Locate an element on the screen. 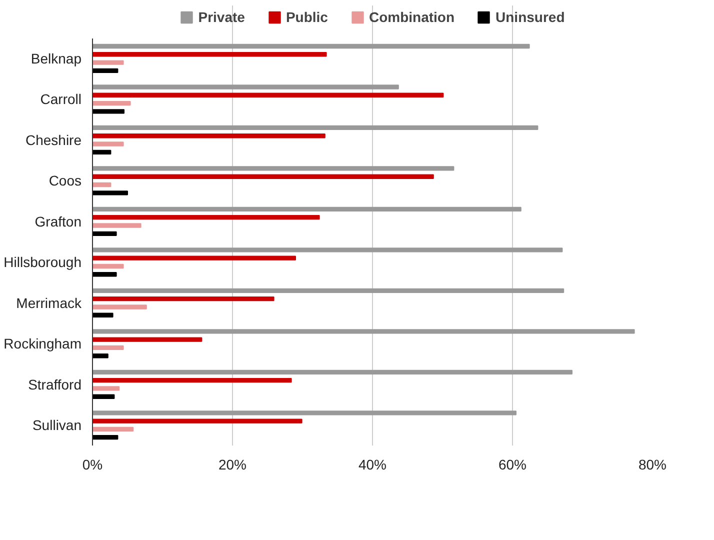 The height and width of the screenshot is (540, 714). y-tick-label: Coos is located at coordinates (65, 180).